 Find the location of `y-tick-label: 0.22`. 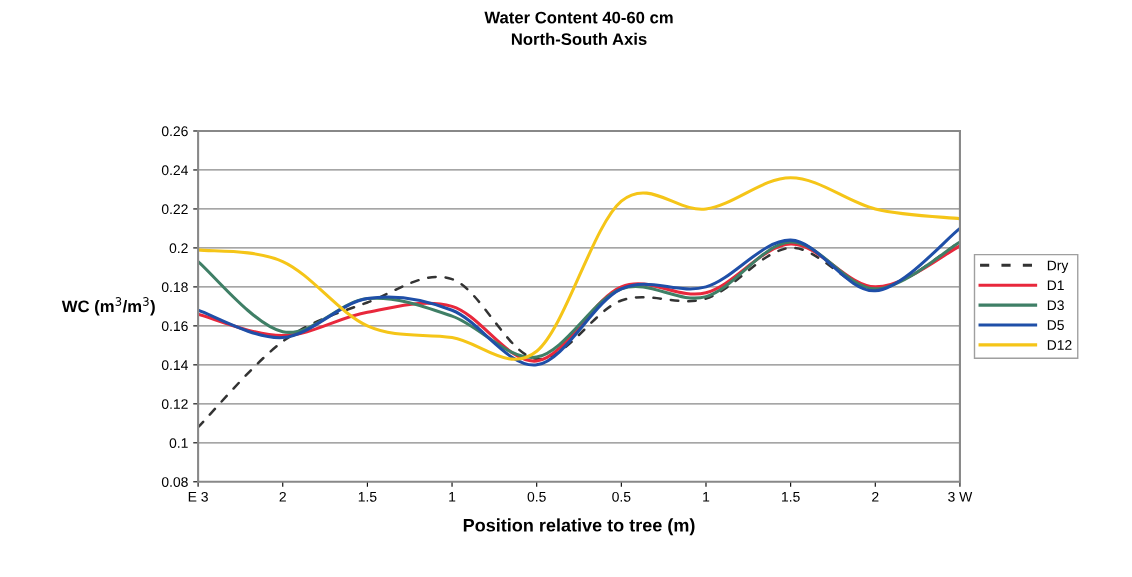

y-tick-label: 0.22 is located at coordinates (174, 209).